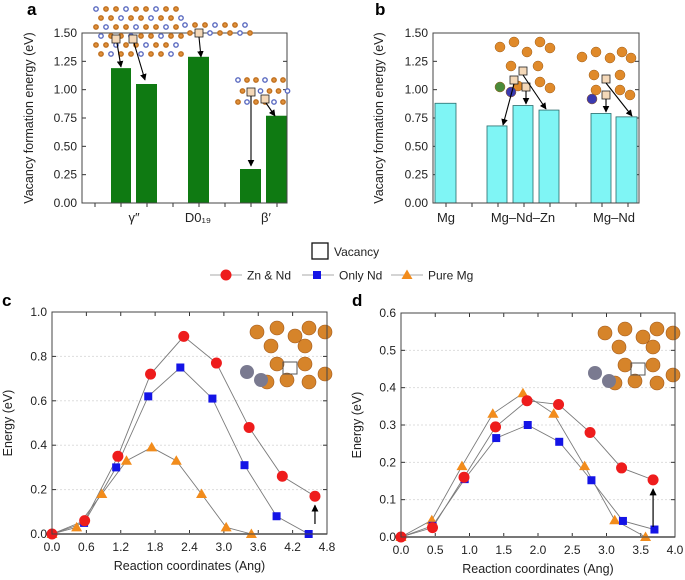 The image size is (685, 580). What do you see at coordinates (286, 355) in the screenshot?
I see `crystal-structure-inset` at bounding box center [286, 355].